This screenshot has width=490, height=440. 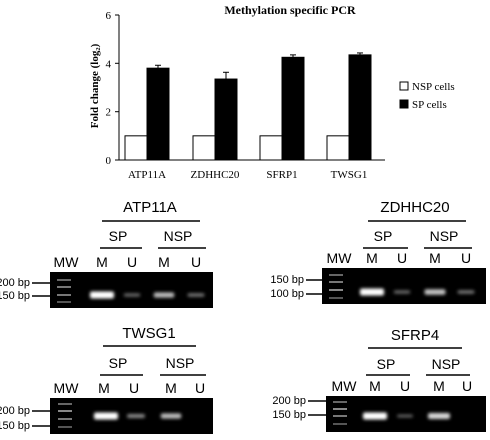 I want to click on chart-title: Methylation specific PCR, so click(x=290, y=10).